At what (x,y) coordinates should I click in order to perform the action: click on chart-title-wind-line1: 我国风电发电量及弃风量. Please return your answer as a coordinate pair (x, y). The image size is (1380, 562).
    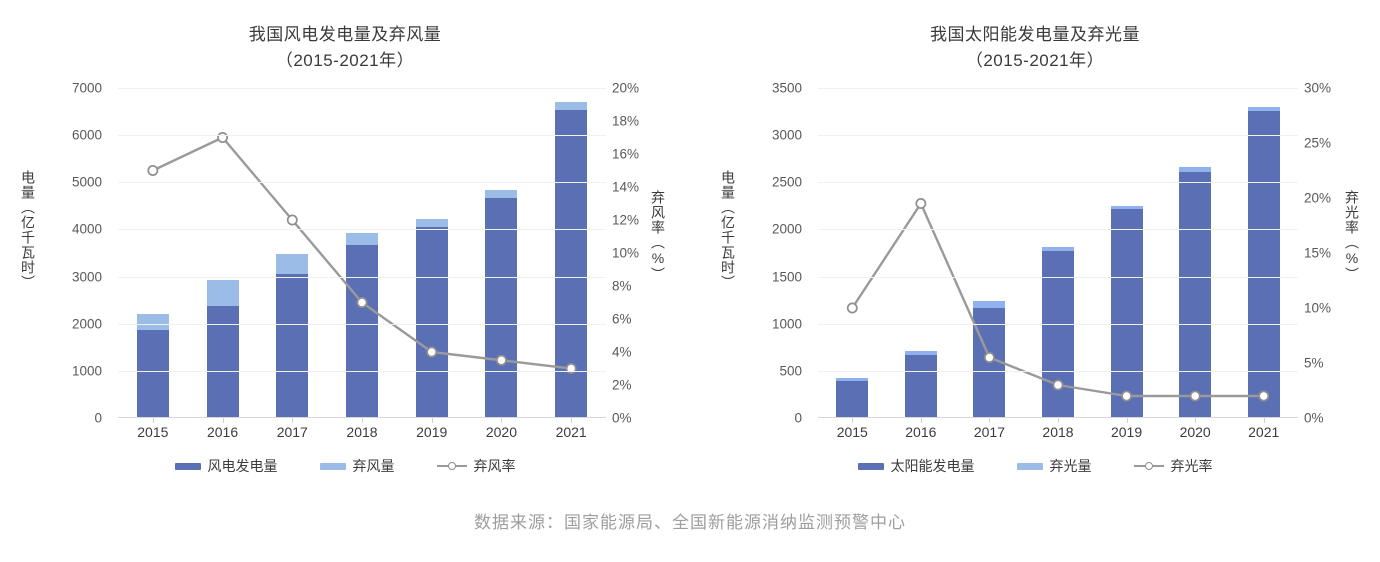
    Looking at the image, I should click on (345, 34).